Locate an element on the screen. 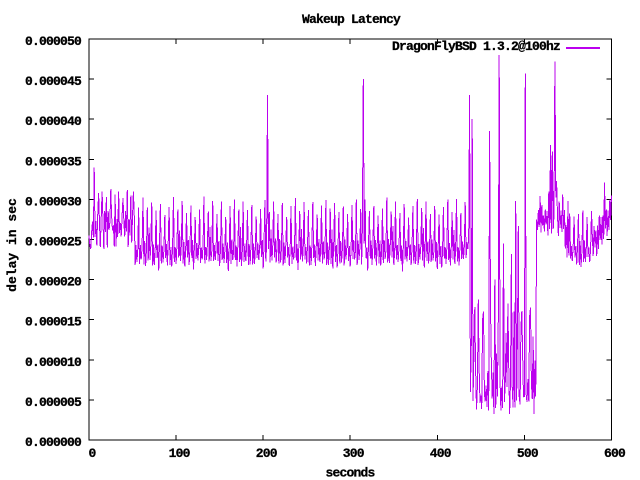 The height and width of the screenshot is (480, 640). svg-text: 0 is located at coordinates (92, 453).